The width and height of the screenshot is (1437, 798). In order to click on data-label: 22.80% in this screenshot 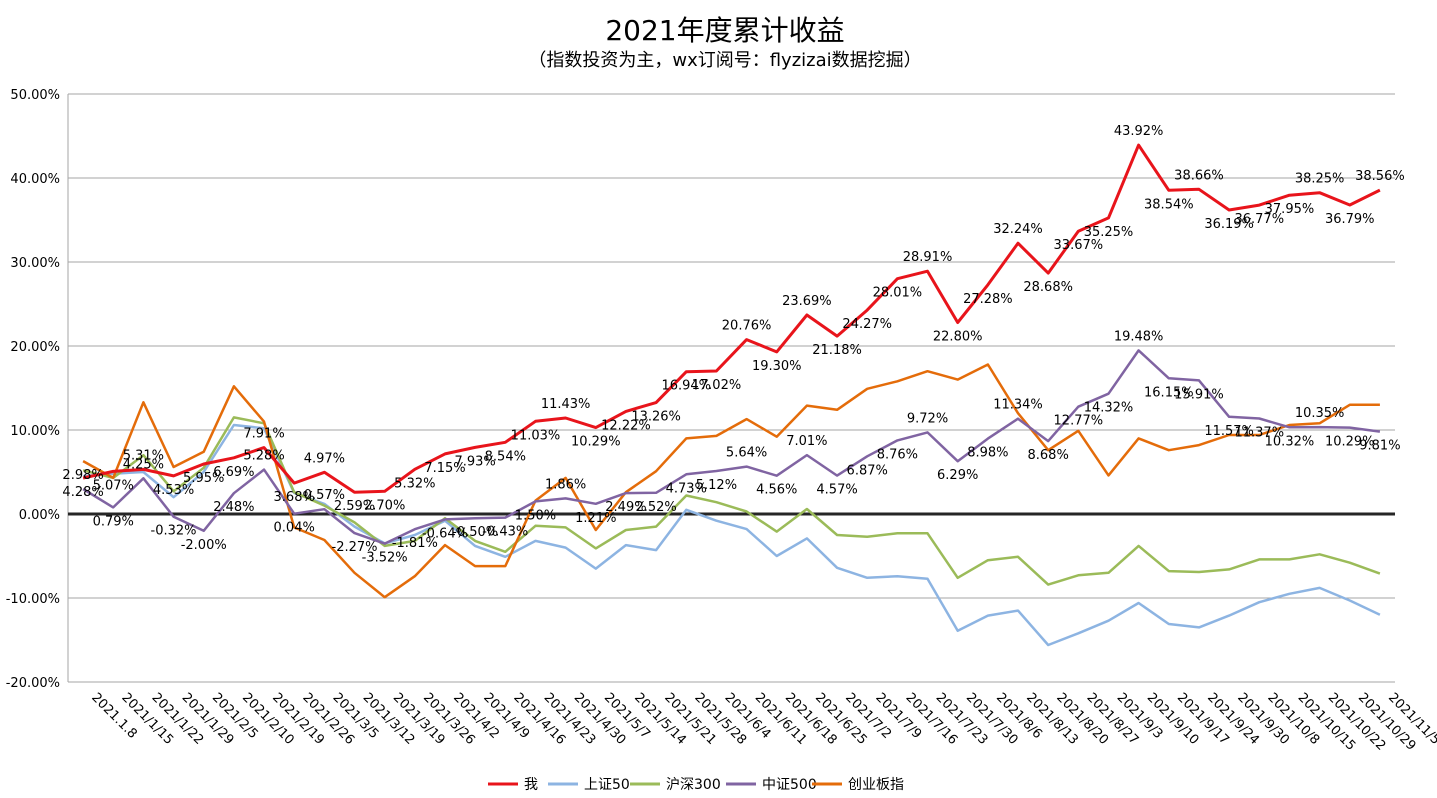, I will do `click(958, 336)`.